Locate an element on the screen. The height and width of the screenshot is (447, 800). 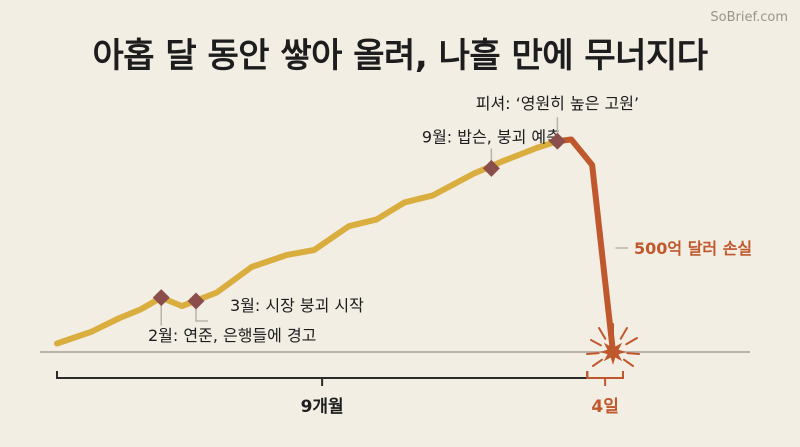
event-label-sep: 9월: 밥슨, 붕괴 예측 is located at coordinates (491, 136).